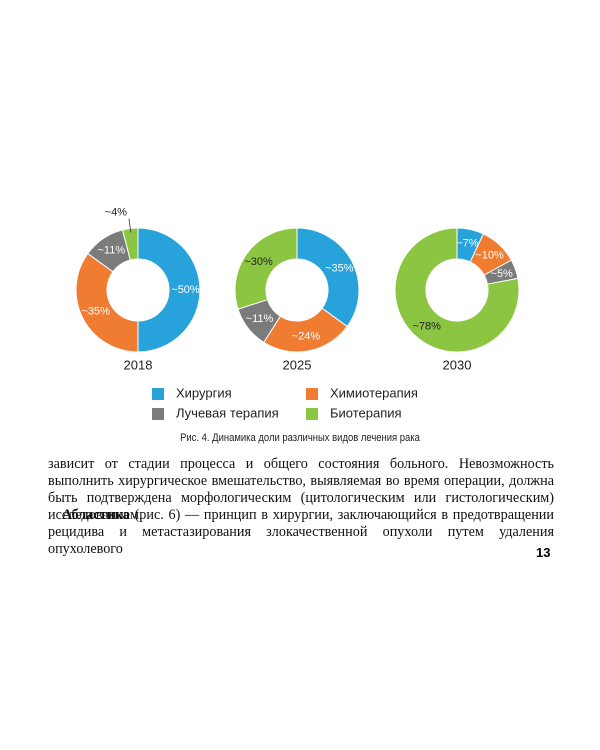 The height and width of the screenshot is (750, 600). I want to click on value-label: ~7%, so click(467, 244).